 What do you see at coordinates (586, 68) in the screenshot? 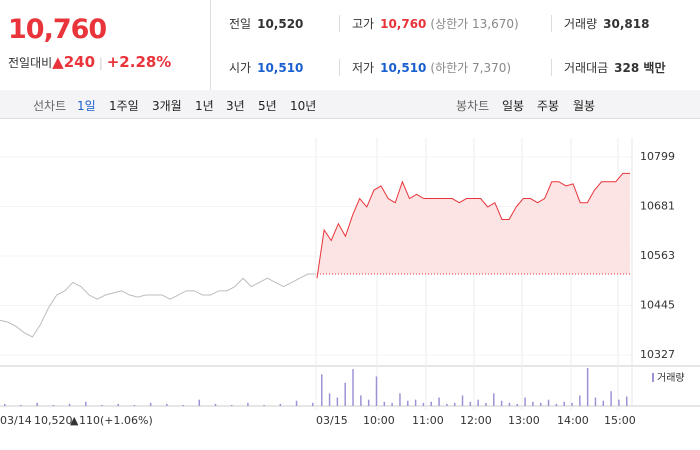
I see `stat-label: 거래대금` at bounding box center [586, 68].